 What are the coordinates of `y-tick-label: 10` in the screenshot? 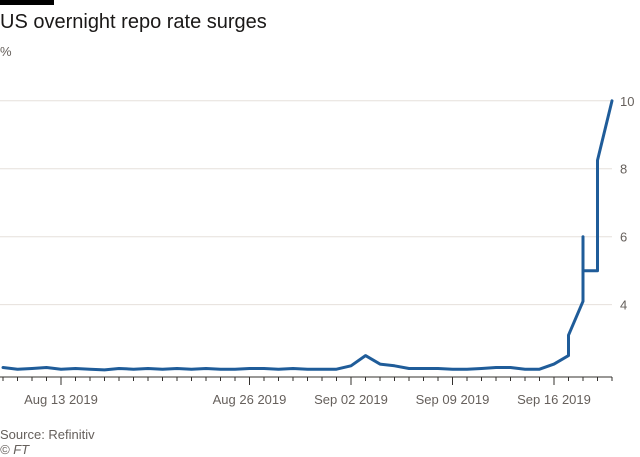 It's located at (627, 101).